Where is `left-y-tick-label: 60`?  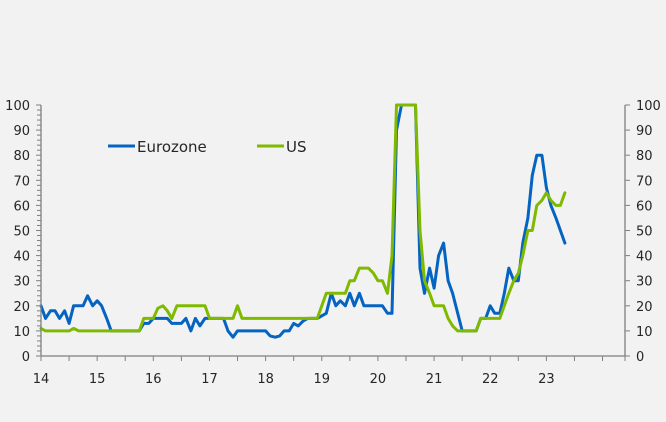
left-y-tick-label: 60 is located at coordinates (21, 206).